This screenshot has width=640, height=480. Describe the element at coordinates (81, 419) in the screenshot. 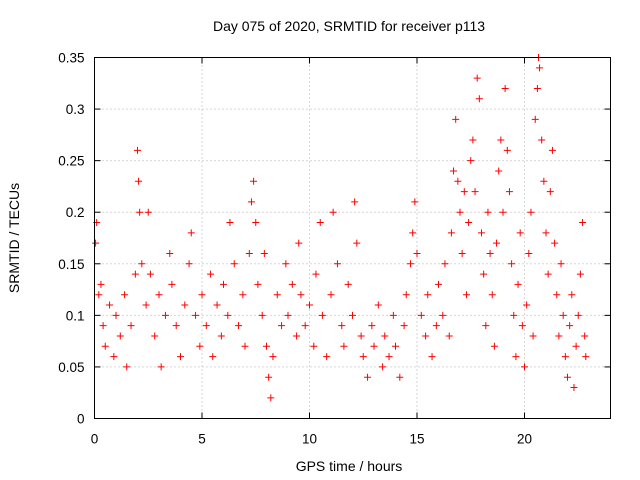

I see `y-tick-label: 0` at that location.